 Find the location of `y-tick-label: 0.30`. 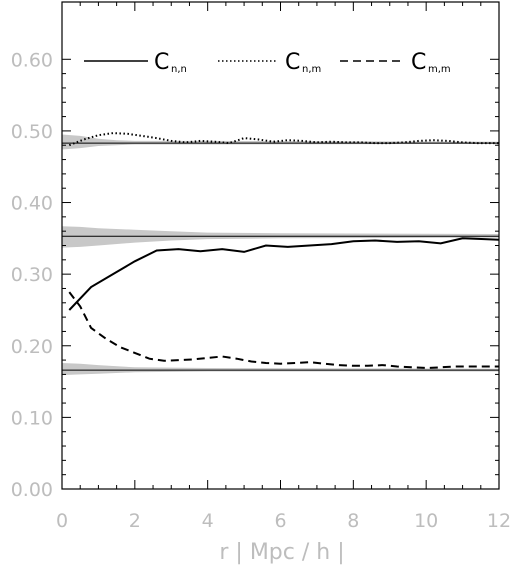

y-tick-label: 0.30 is located at coordinates (32, 275).